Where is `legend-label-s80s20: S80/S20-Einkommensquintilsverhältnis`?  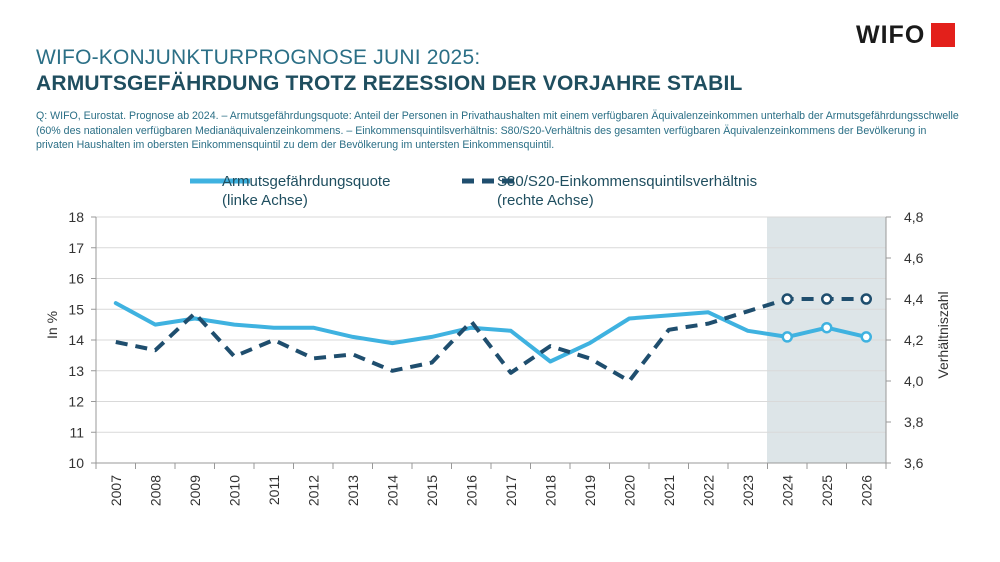 legend-label-s80s20: S80/S20-Einkommensquintilsverhältnis is located at coordinates (627, 181).